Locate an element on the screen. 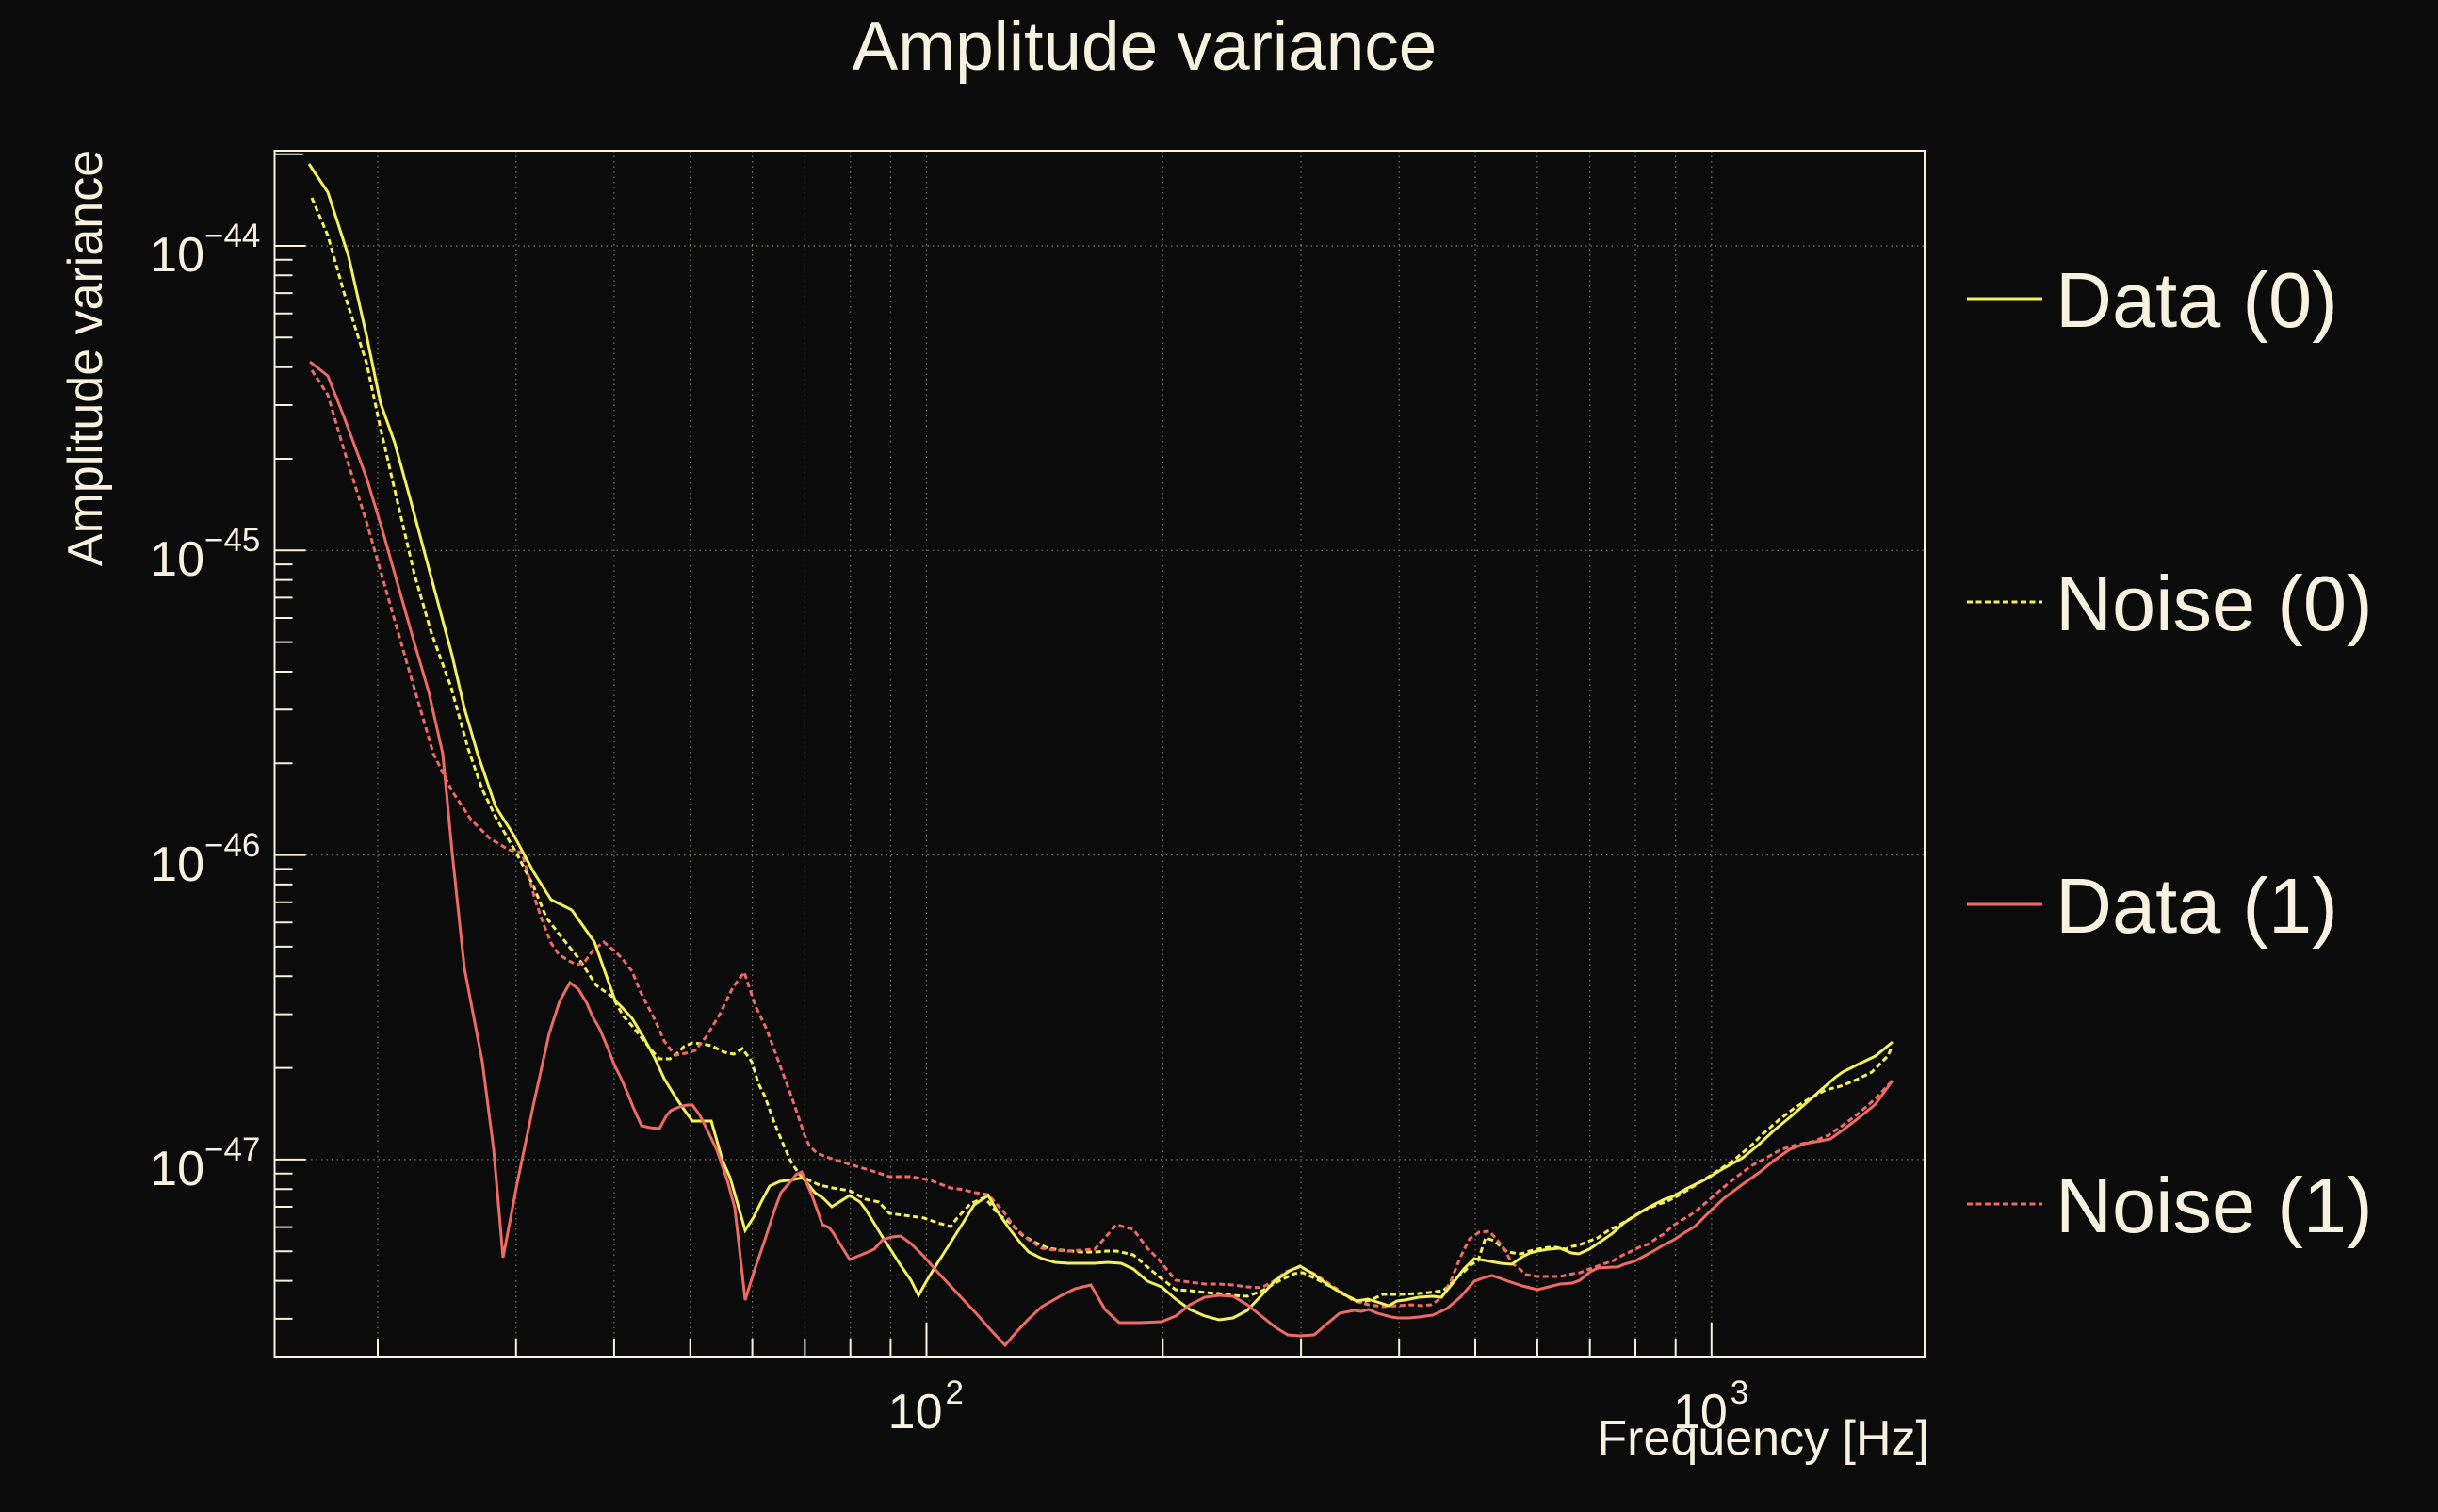  svg-text: Data (1) is located at coordinates (2197, 906).